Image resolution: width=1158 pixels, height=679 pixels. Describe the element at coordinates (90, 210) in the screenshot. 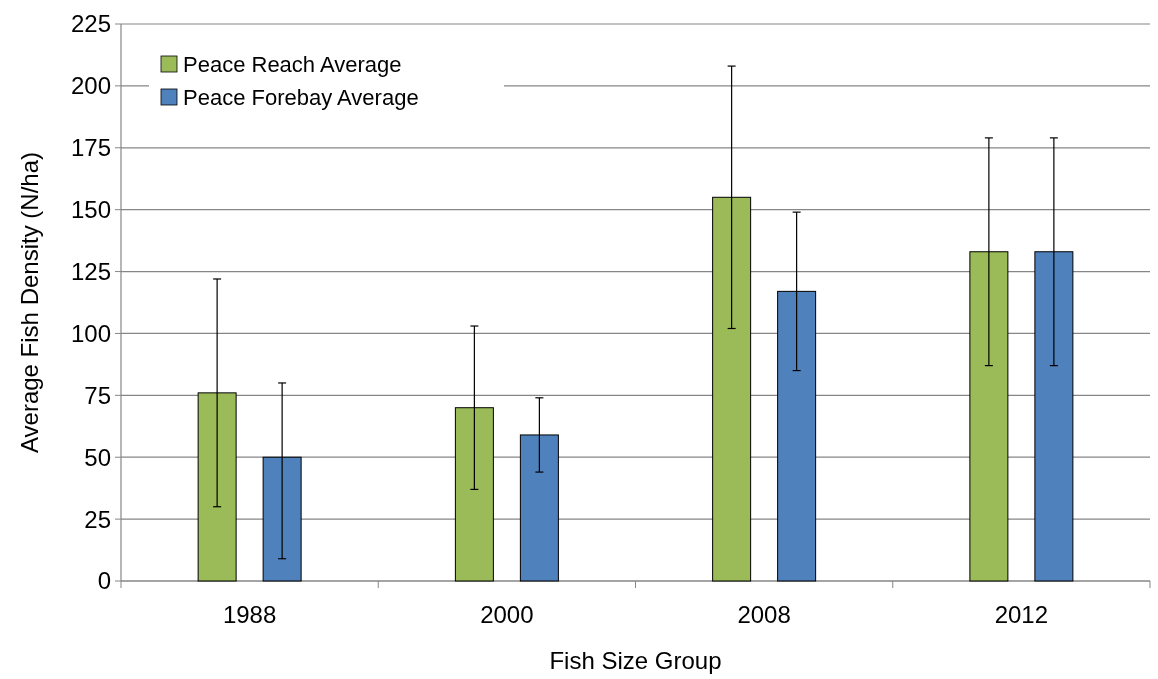

I see `y-tick-label: 150` at that location.